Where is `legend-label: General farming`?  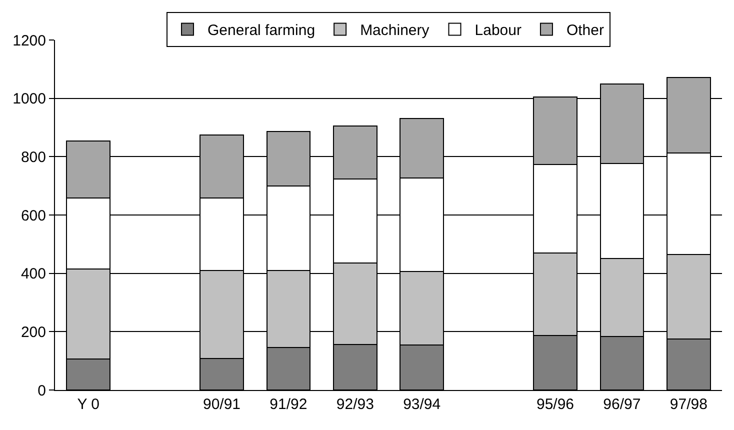 legend-label: General farming is located at coordinates (262, 31).